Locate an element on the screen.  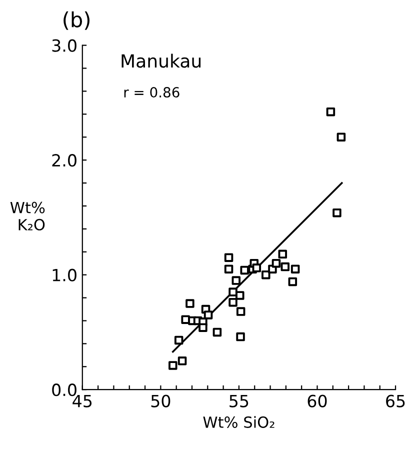
x-tick-label: 60 is located at coordinates (317, 401).